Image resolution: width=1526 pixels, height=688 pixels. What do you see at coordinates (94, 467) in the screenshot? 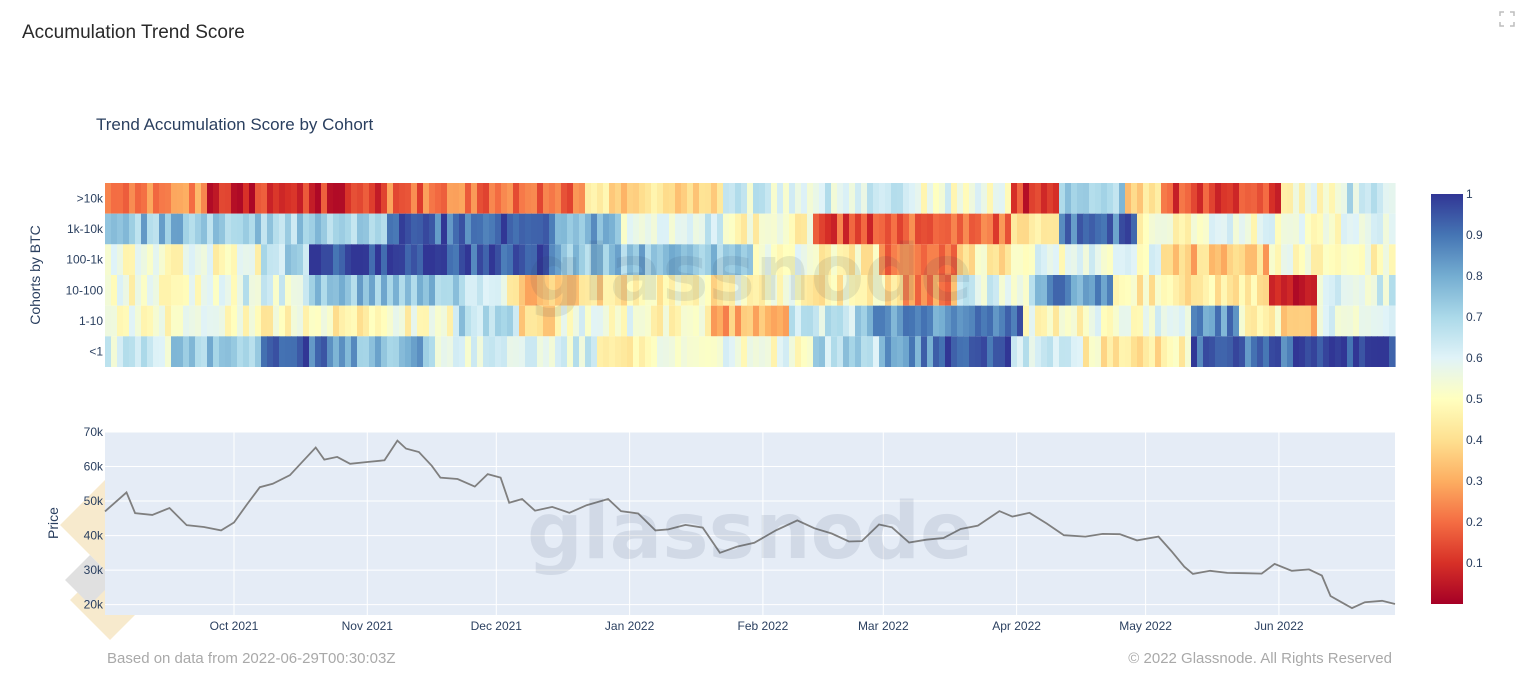
I see `price-y-tick-label: 60k` at bounding box center [94, 467].